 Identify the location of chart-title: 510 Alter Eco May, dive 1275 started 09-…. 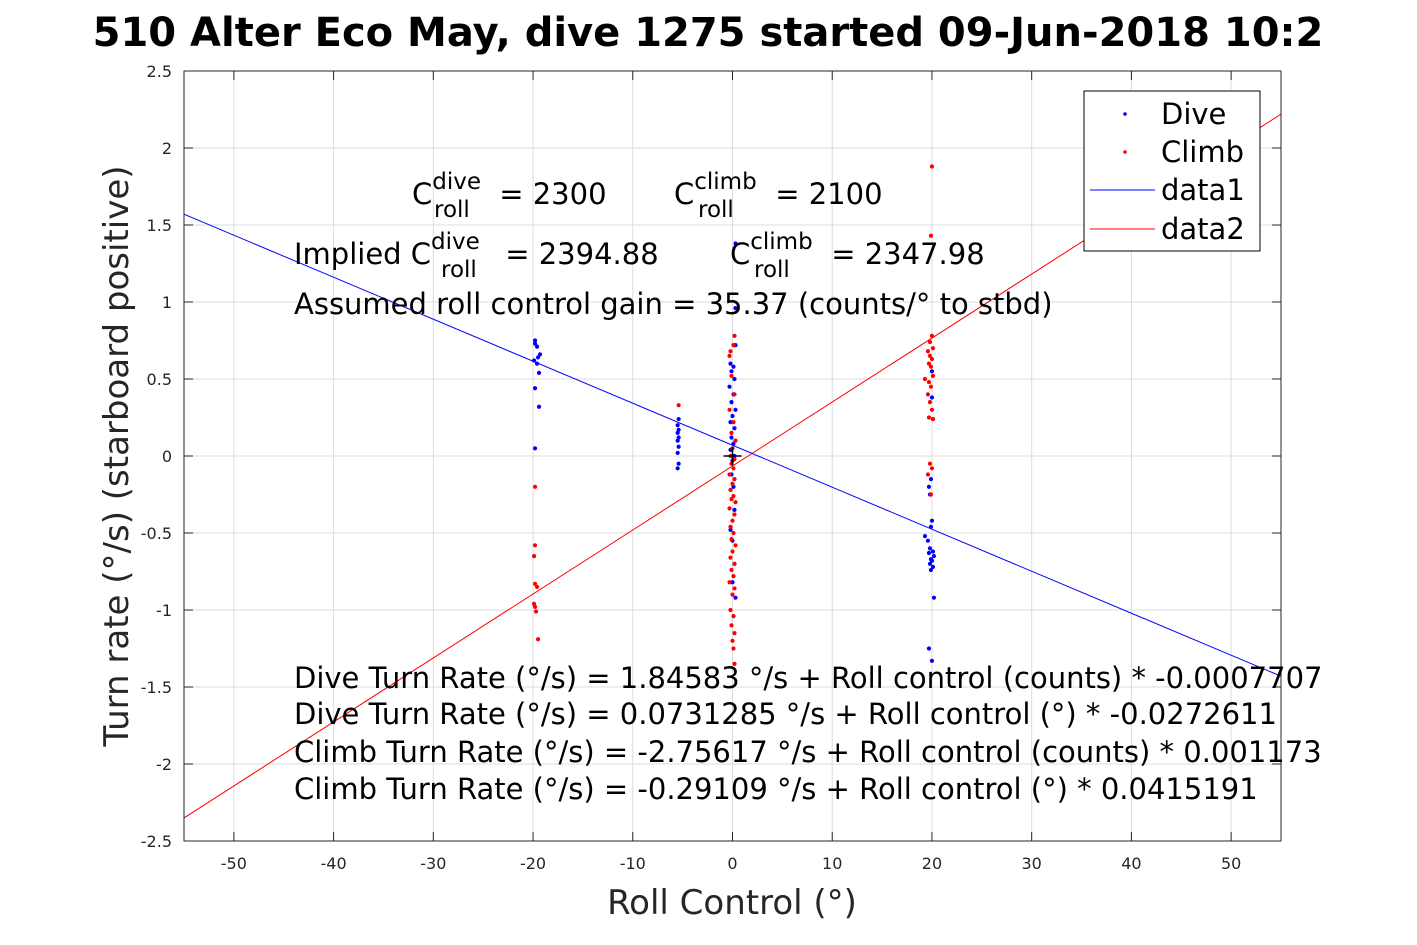
(708, 33).